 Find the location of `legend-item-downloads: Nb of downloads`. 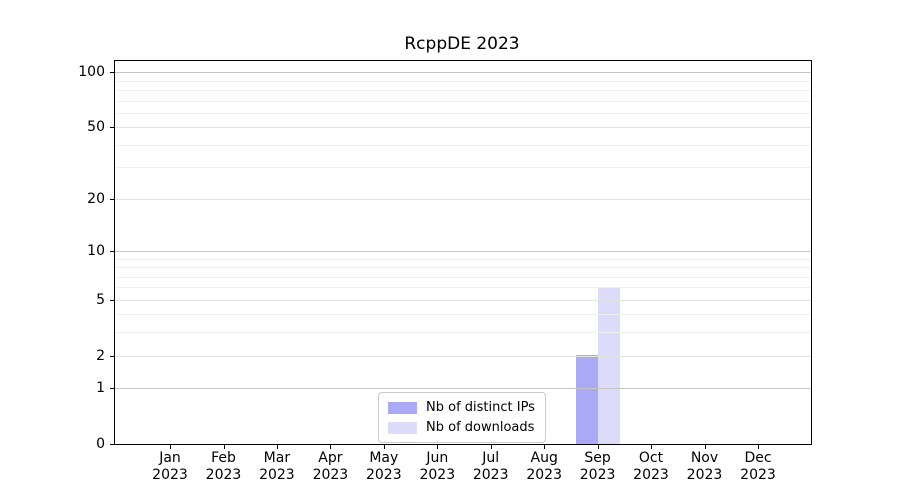

legend-item-downloads: Nb of downloads is located at coordinates (461, 427).